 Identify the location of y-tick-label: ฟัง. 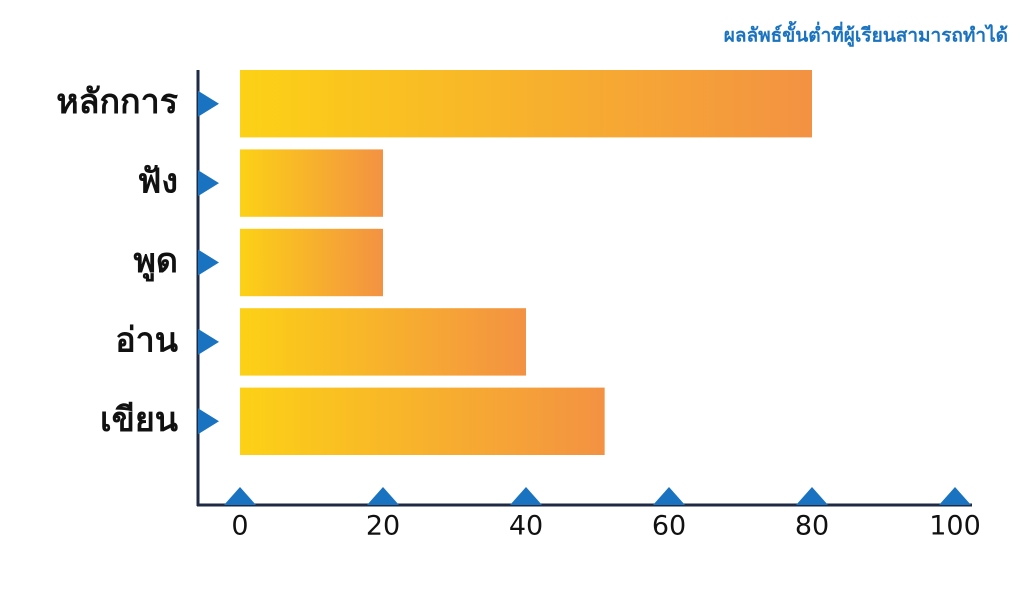
(157, 182).